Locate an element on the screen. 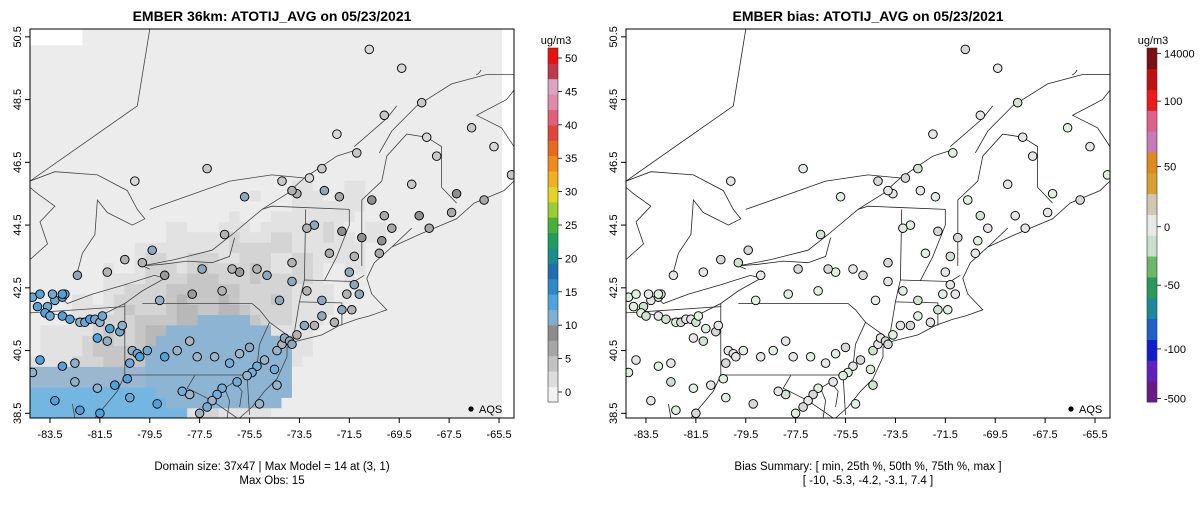 This screenshot has height=507, width=1200. colorbar-tick-label: -100 is located at coordinates (1175, 350).